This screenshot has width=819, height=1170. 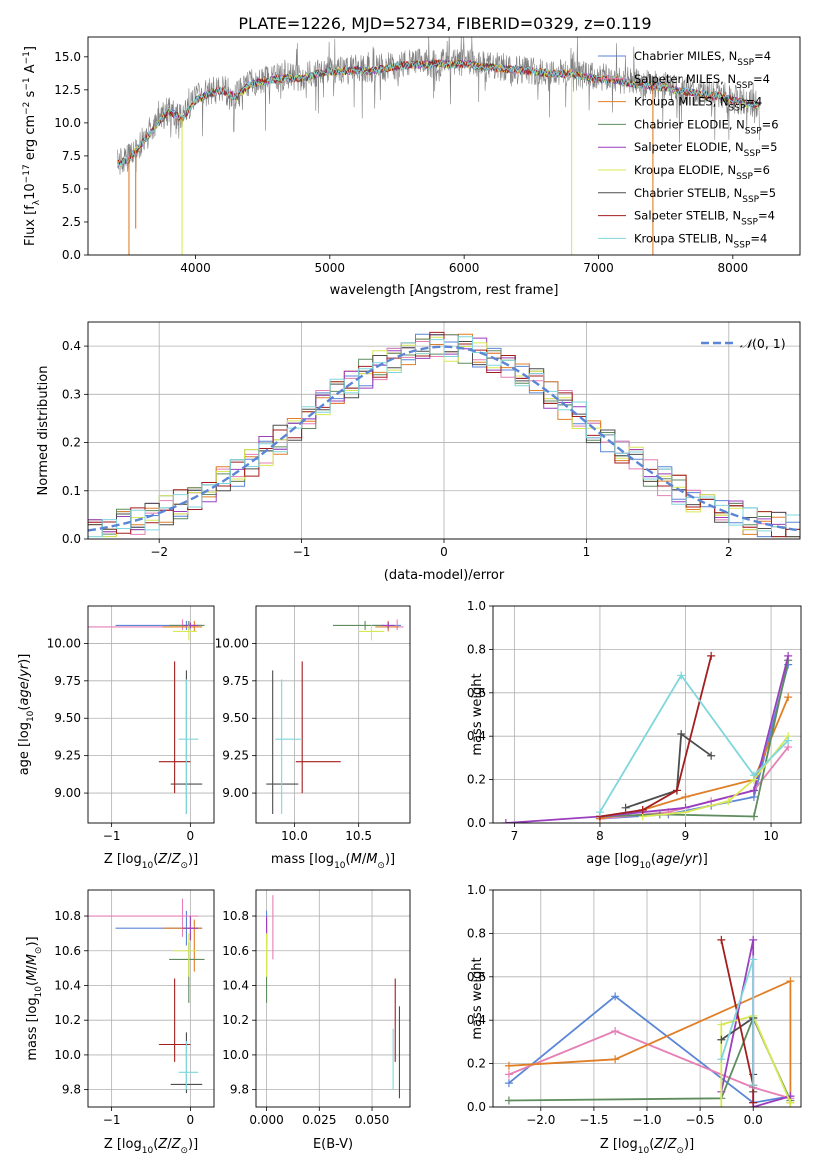 I want to click on legend-entry: Salpeter MILES, NSSP=4, so click(x=702, y=81).